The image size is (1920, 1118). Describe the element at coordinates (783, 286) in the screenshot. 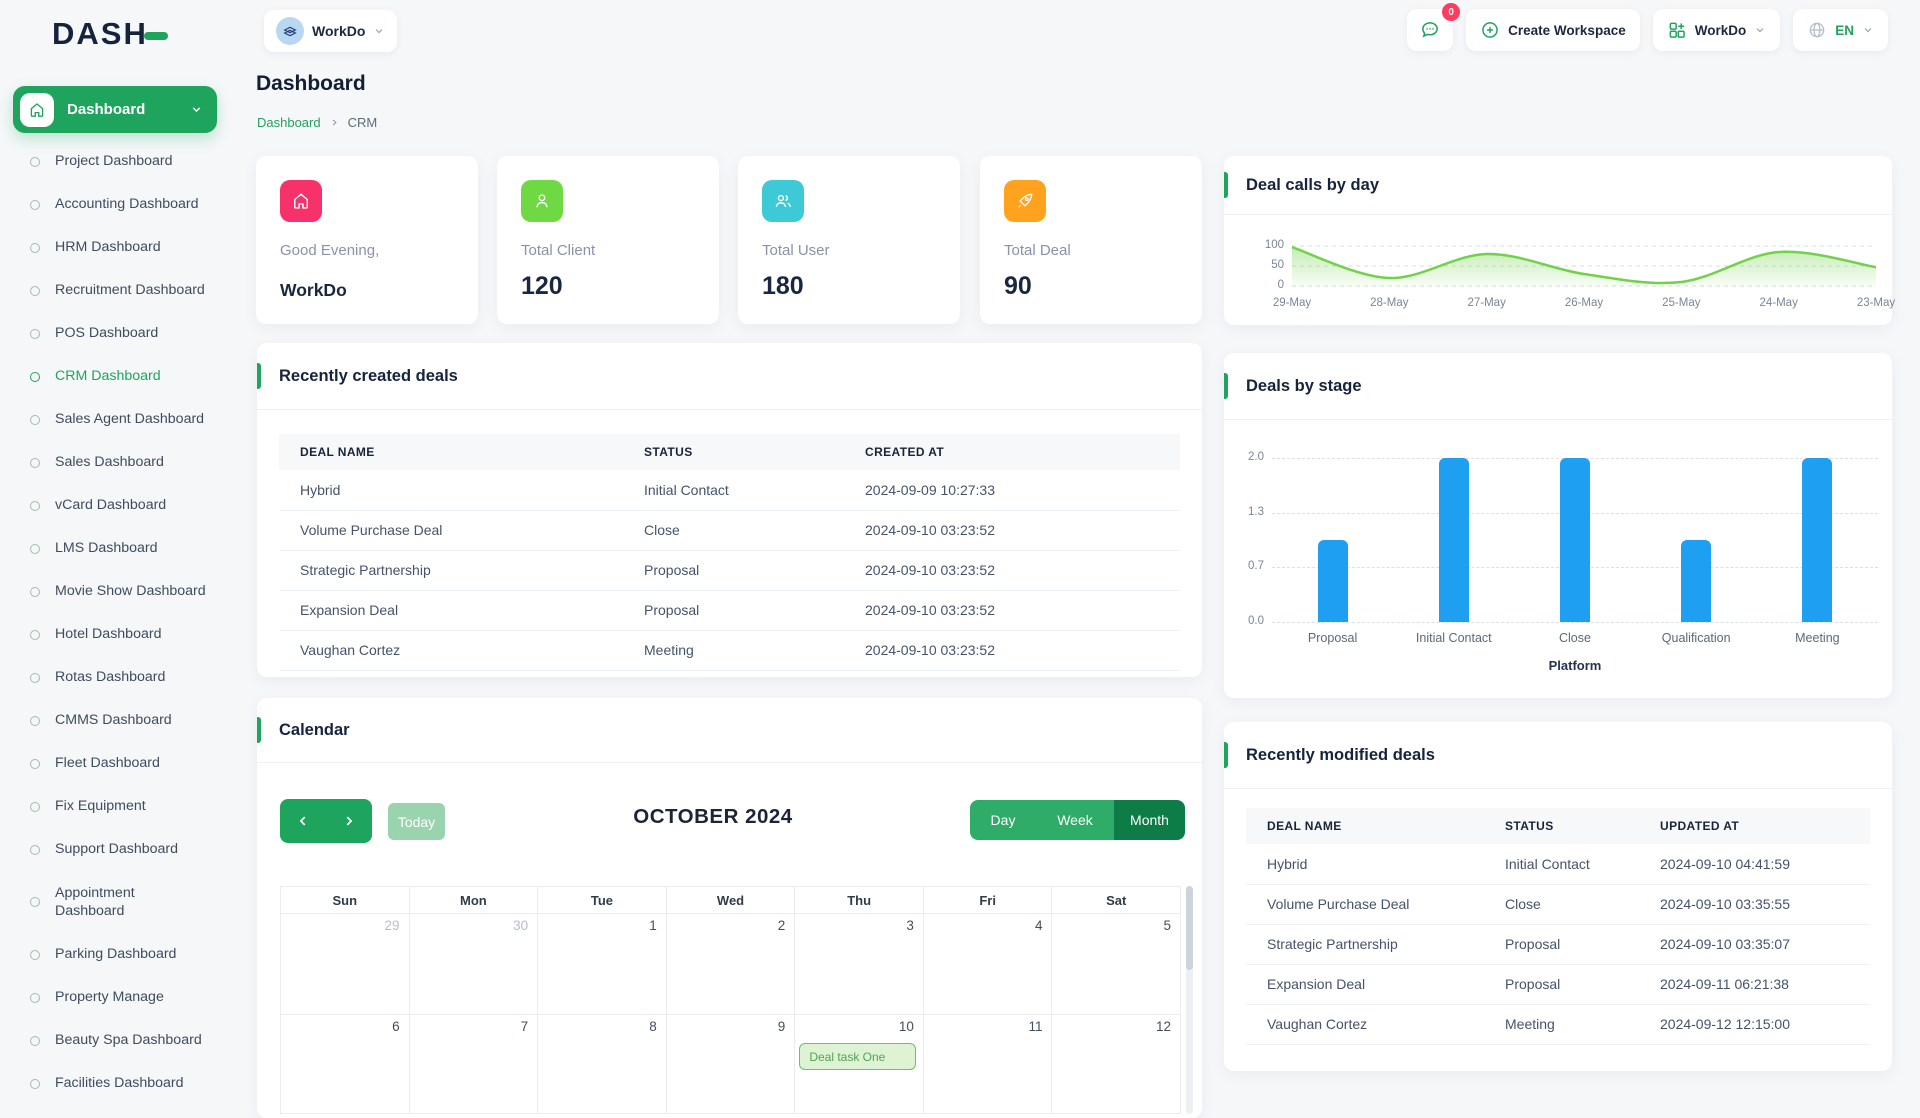

I see `stat-value: 180` at that location.